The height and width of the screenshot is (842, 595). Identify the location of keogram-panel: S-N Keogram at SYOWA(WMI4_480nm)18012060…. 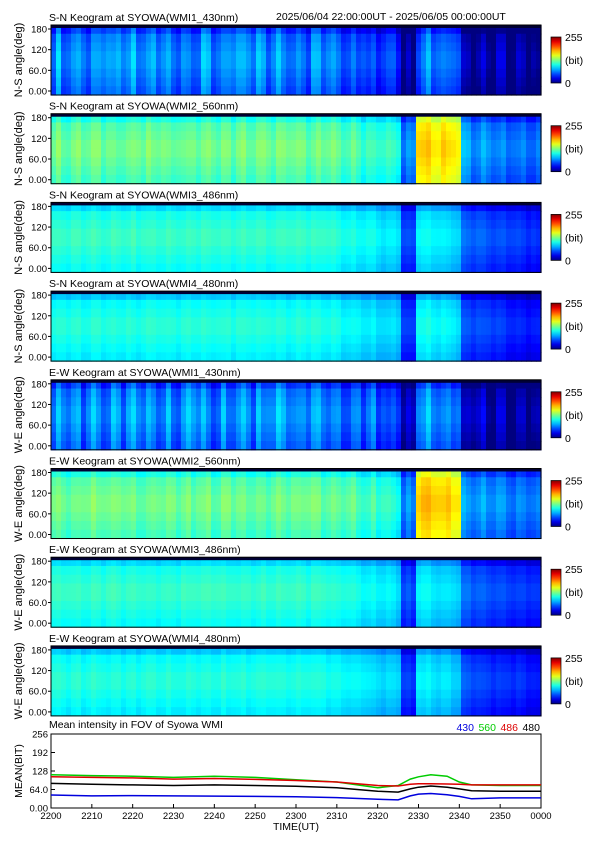
(298, 321).